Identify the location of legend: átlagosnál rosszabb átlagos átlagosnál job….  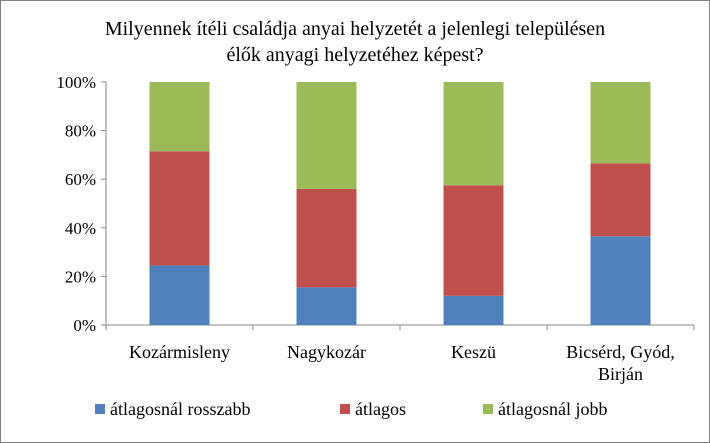
(351, 409).